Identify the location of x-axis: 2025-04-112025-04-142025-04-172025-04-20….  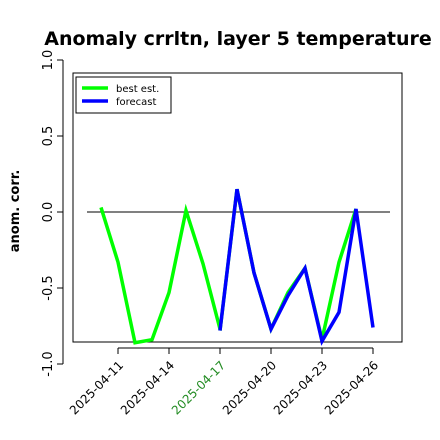
(224, 382).